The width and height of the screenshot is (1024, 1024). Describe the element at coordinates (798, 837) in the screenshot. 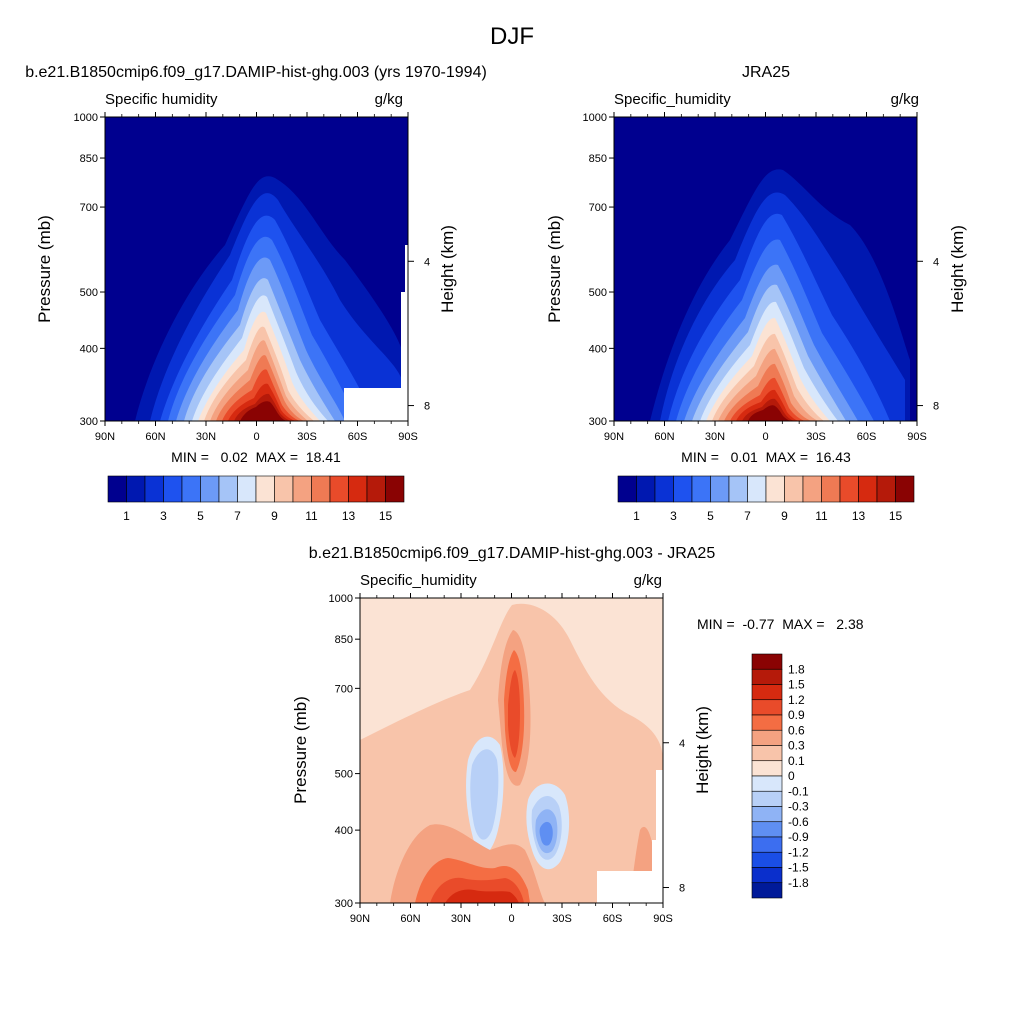

I see `colorbar-label: -0.9` at that location.